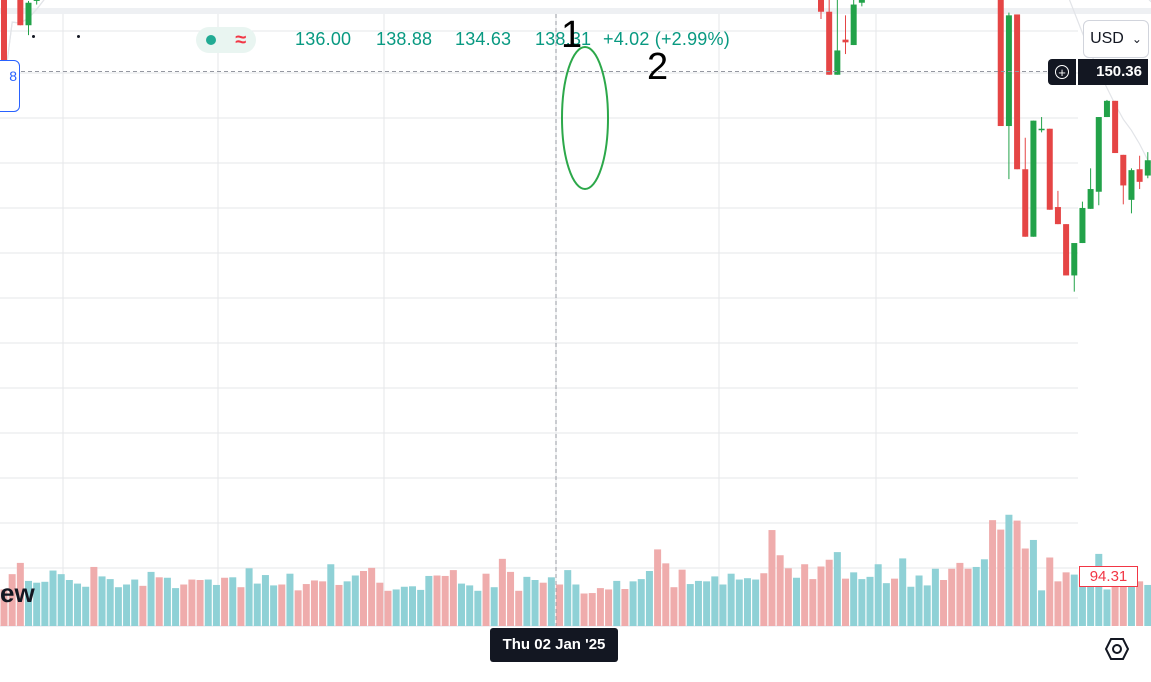  I want to click on left-widget-text: 8, so click(13, 76).